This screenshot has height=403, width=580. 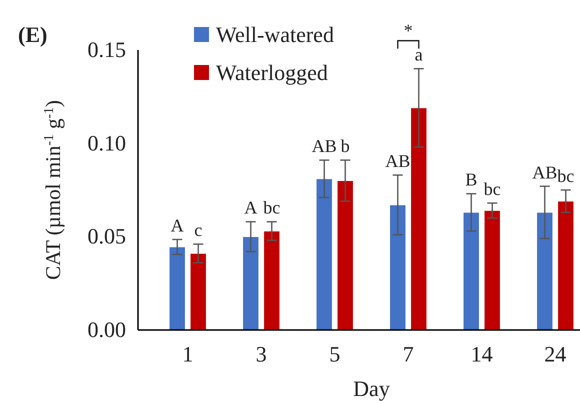 I want to click on legend-label: Well-watered, so click(x=275, y=34).